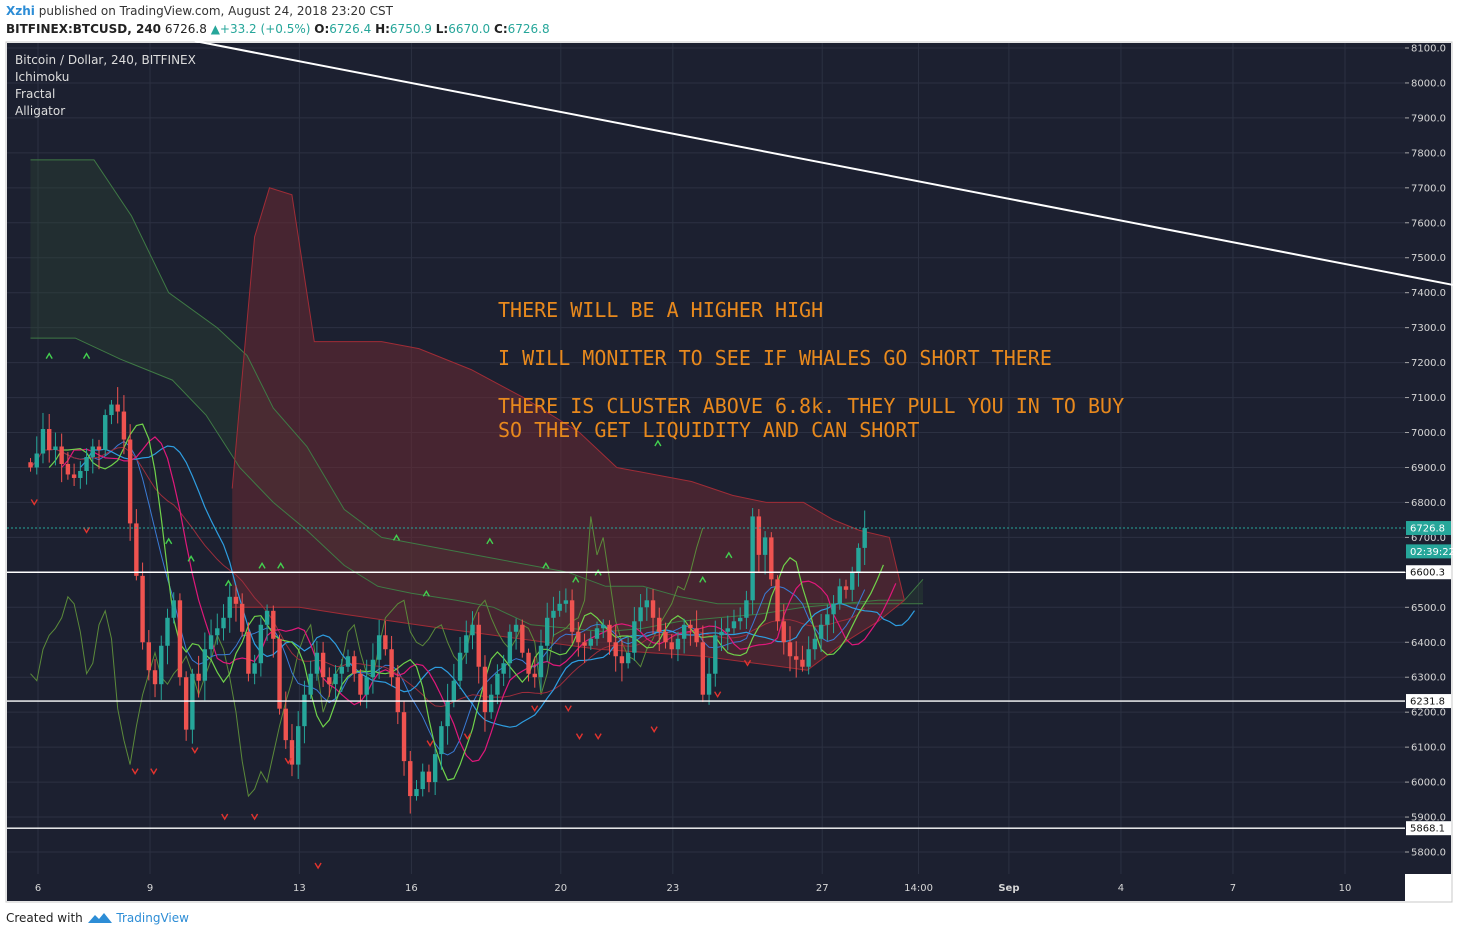  I want to click on x-tick-label: 13, so click(299, 888).